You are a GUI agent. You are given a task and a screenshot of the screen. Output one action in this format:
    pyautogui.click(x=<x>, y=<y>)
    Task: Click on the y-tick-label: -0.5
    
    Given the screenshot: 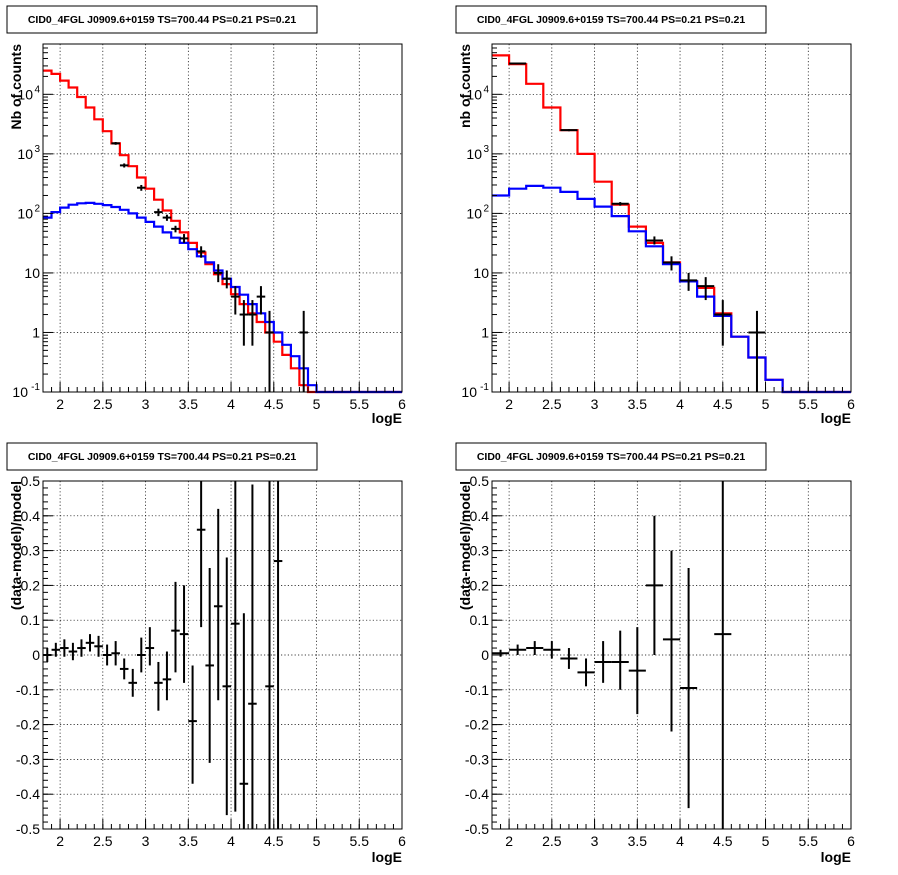 What is the action you would take?
    pyautogui.click(x=477, y=829)
    